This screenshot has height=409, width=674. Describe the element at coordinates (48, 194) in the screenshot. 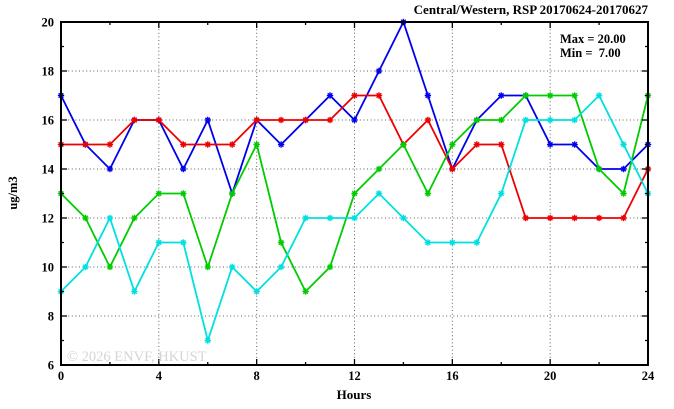

I see `y-tick-labels: 6 8 10 12 14 16 18 20` at that location.